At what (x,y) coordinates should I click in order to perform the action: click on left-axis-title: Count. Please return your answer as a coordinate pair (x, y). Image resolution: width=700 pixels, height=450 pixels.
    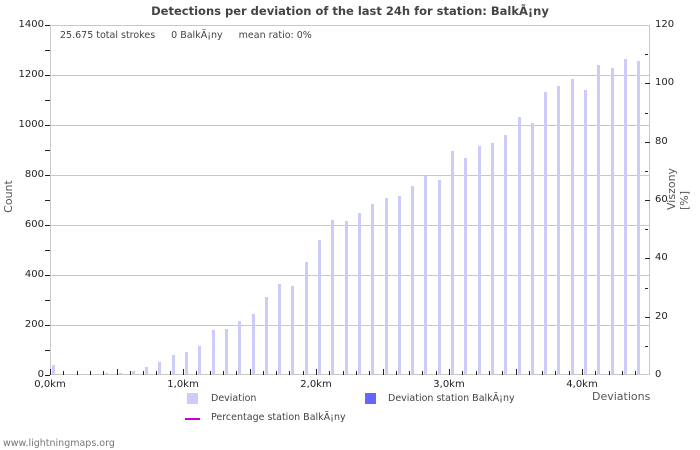
    Looking at the image, I should click on (8, 196).